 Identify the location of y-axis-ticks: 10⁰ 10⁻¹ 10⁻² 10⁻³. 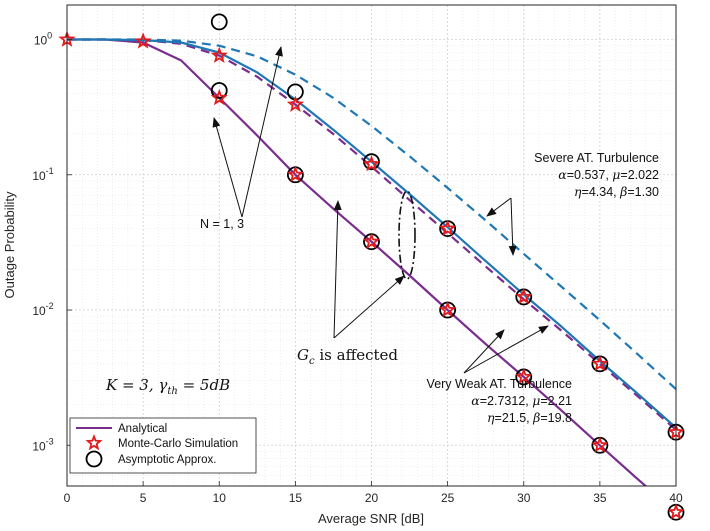
(52, 242).